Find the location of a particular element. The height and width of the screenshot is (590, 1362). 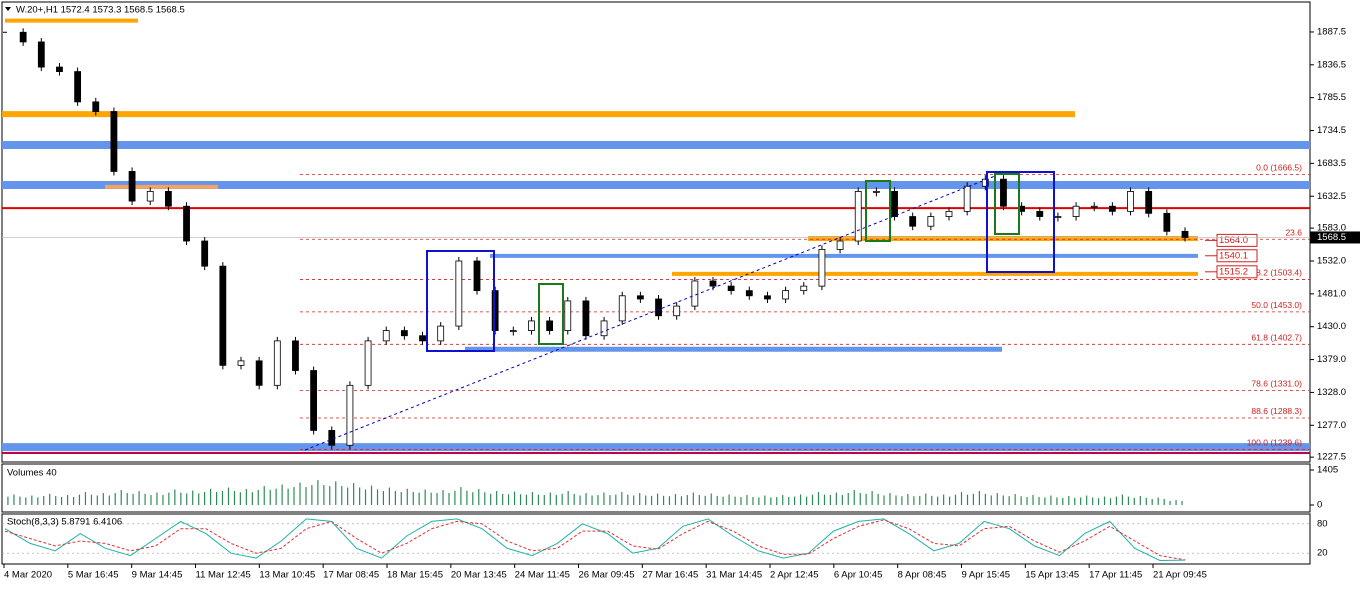

x-tick-label: 20 Mar 13:45 is located at coordinates (479, 575).